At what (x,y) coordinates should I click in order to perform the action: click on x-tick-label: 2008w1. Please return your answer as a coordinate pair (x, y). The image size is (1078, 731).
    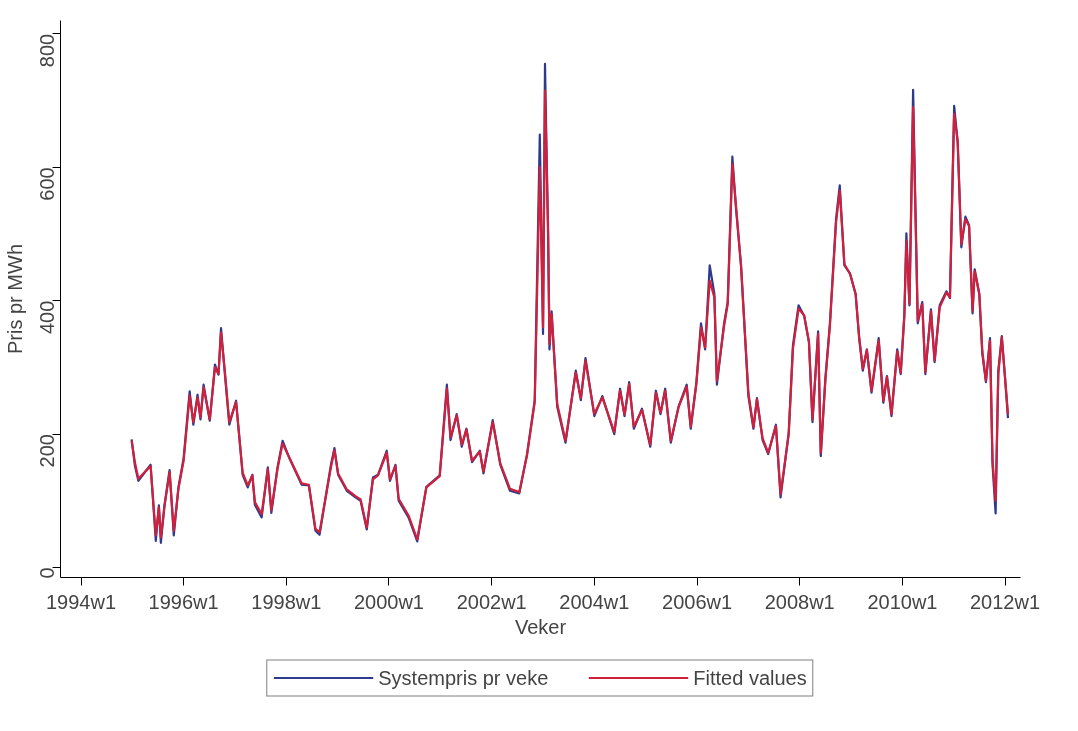
    Looking at the image, I should click on (799, 601).